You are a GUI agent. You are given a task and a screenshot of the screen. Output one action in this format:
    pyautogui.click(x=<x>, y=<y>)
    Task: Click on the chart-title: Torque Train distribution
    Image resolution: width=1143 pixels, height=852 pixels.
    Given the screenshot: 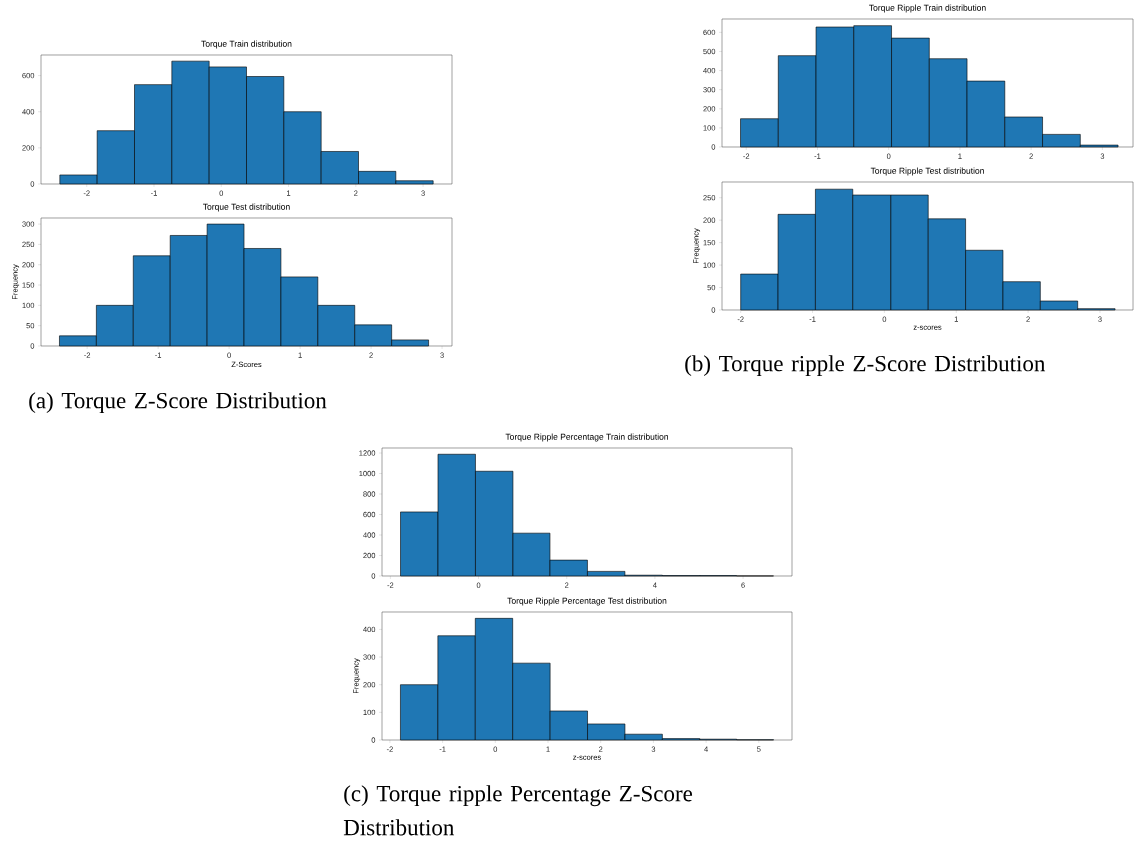 What is the action you would take?
    pyautogui.click(x=246, y=44)
    